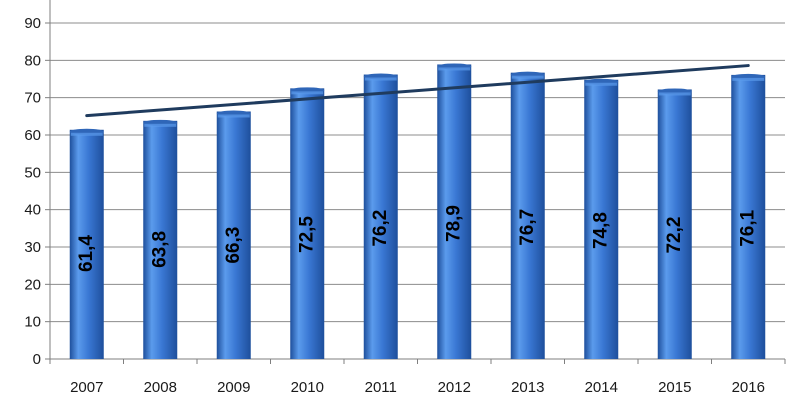 Image resolution: width=792 pixels, height=400 pixels. I want to click on y-tick-label: 10, so click(32, 322).